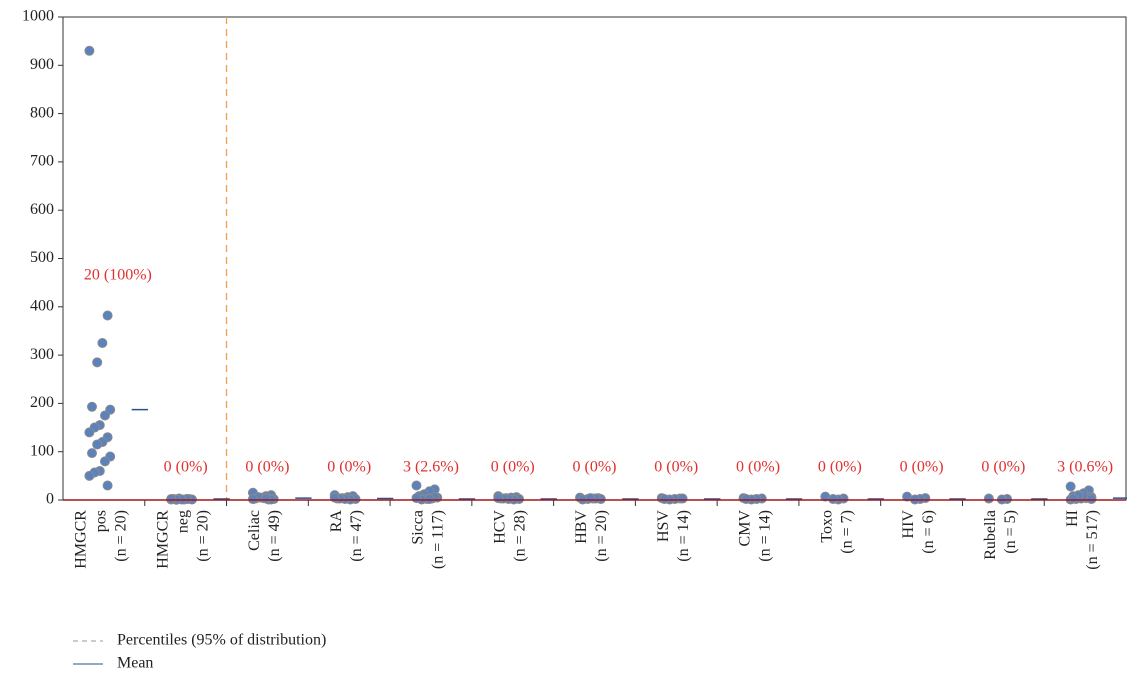 This screenshot has height=678, width=1127. I want to click on x-tick-label: Celiac, so click(254, 530).